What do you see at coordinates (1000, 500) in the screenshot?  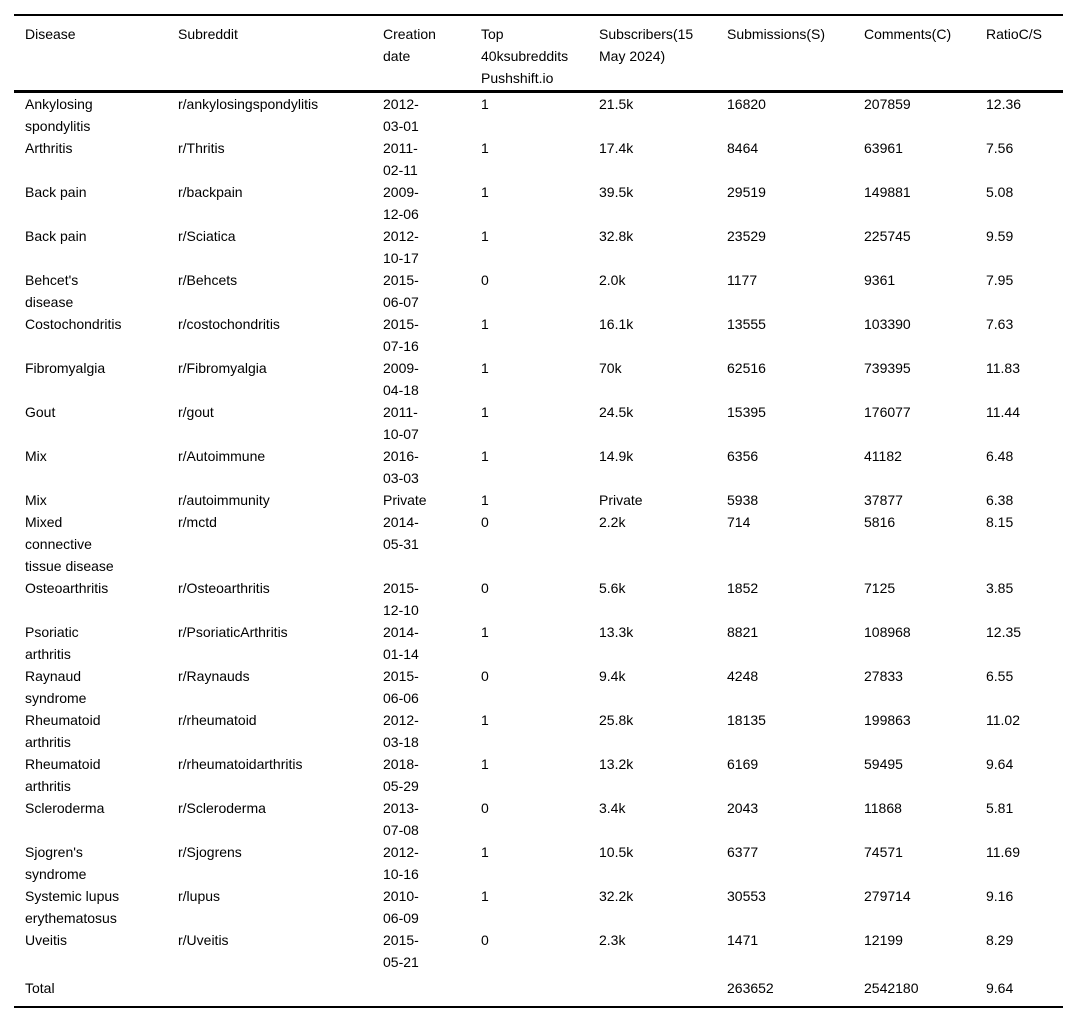 I see `cell-ratio: 6.38` at bounding box center [1000, 500].